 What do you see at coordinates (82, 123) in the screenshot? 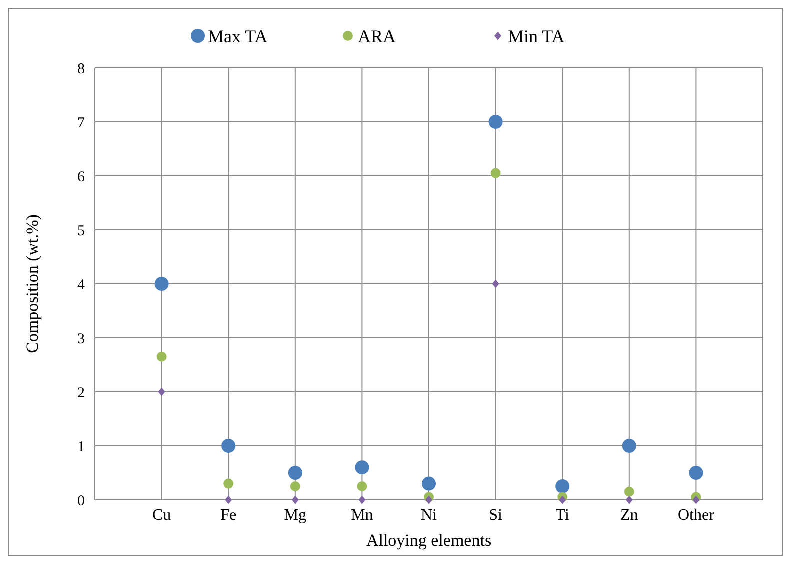
I see `y-tick-label: 7` at bounding box center [82, 123].